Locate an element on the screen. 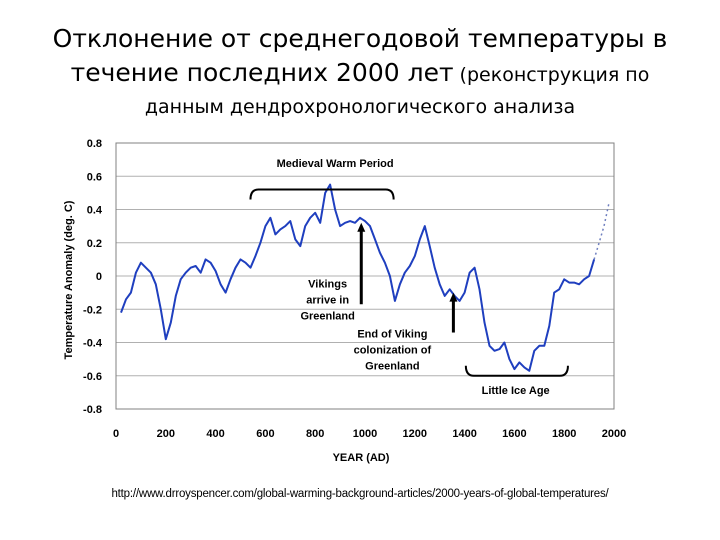 The image size is (720, 540). annotation-label: arrive in is located at coordinates (327, 301).